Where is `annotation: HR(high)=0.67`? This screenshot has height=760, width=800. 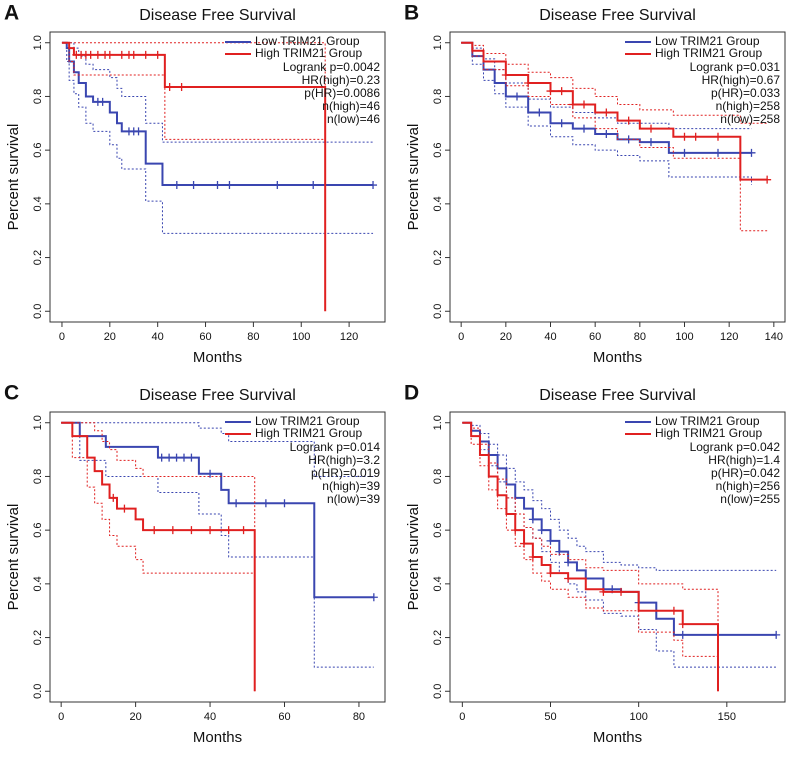 annotation: HR(high)=0.67 is located at coordinates (741, 80).